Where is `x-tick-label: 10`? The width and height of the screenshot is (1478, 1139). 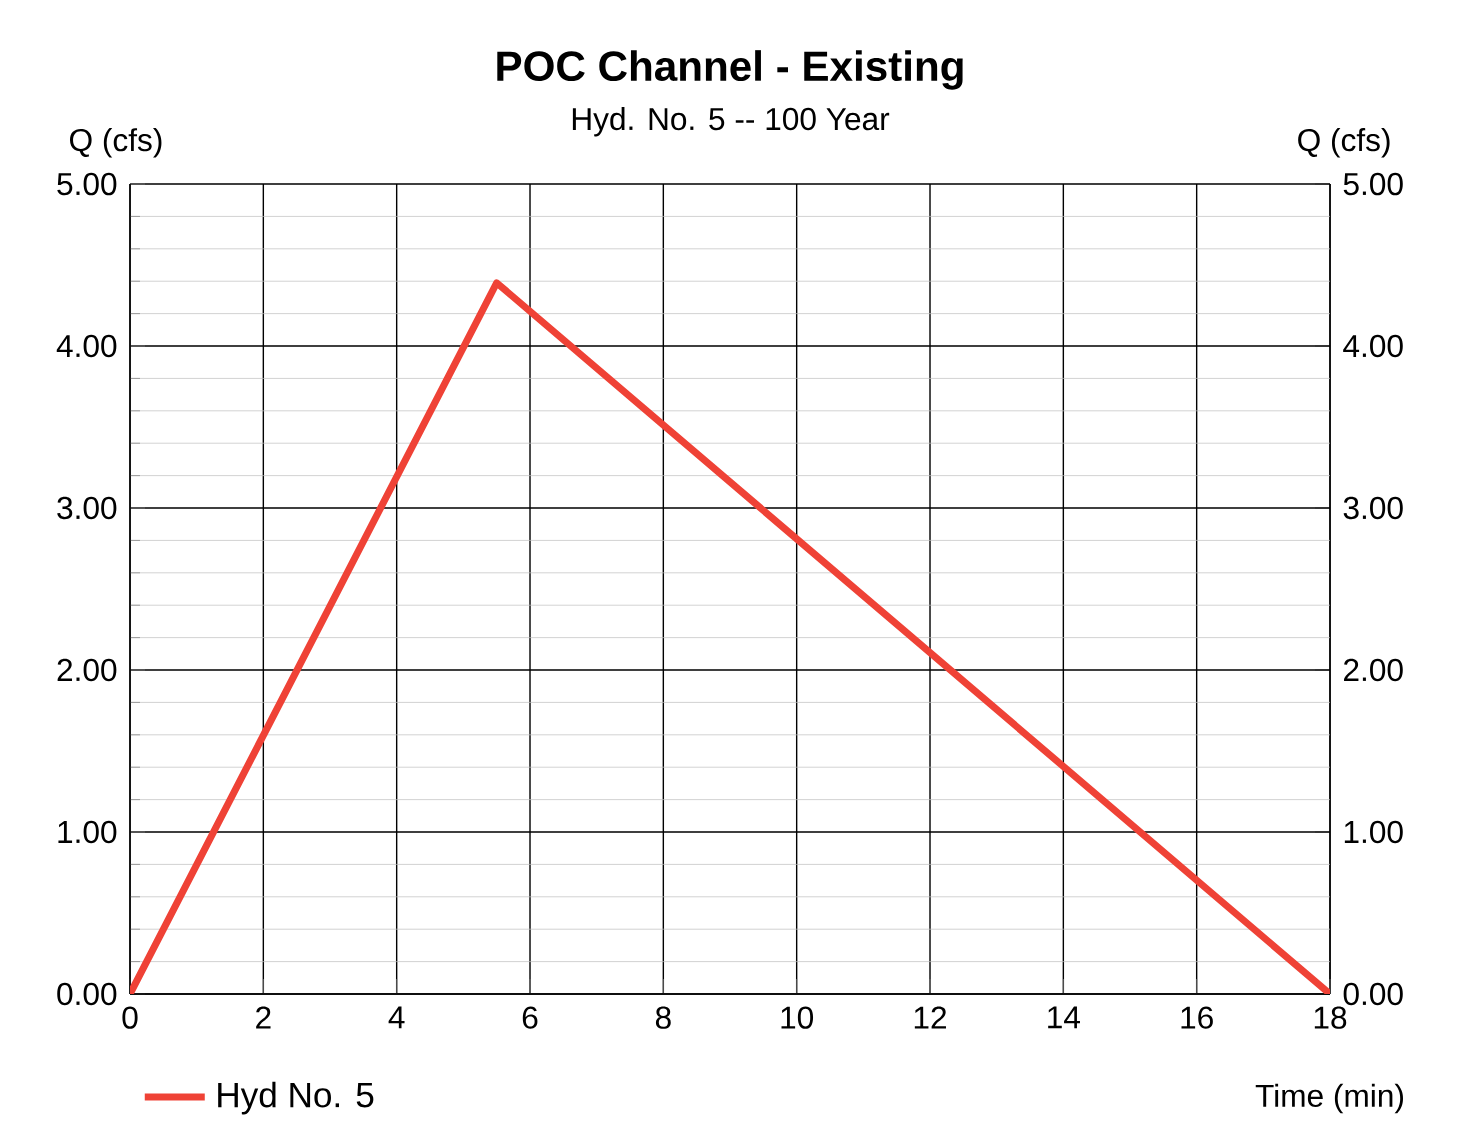
x-tick-label: 10 is located at coordinates (797, 1017).